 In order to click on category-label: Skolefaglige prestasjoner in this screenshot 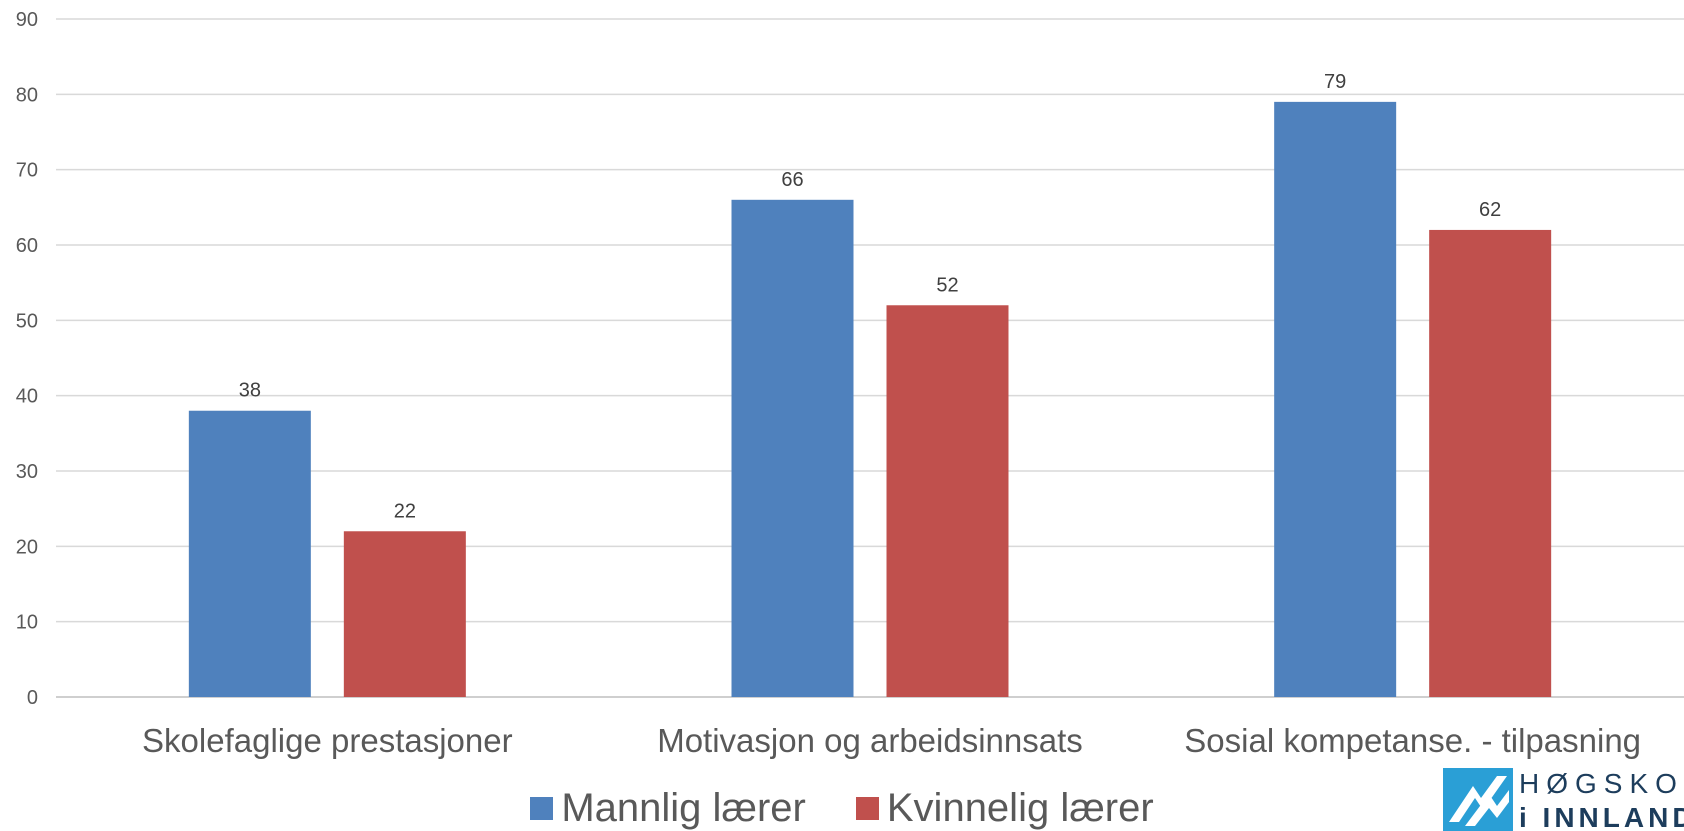, I will do `click(327, 740)`.